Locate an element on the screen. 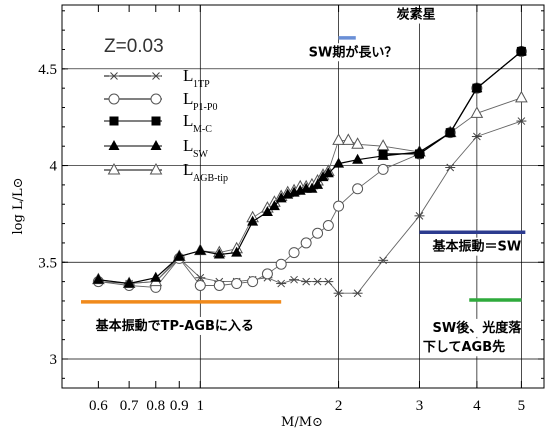 The height and width of the screenshot is (436, 560). series-m-c is located at coordinates (452, 102).